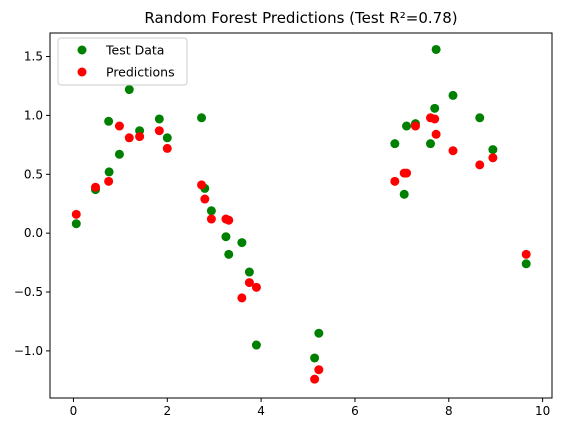  I want to click on x-tick-label: 8, so click(449, 411).